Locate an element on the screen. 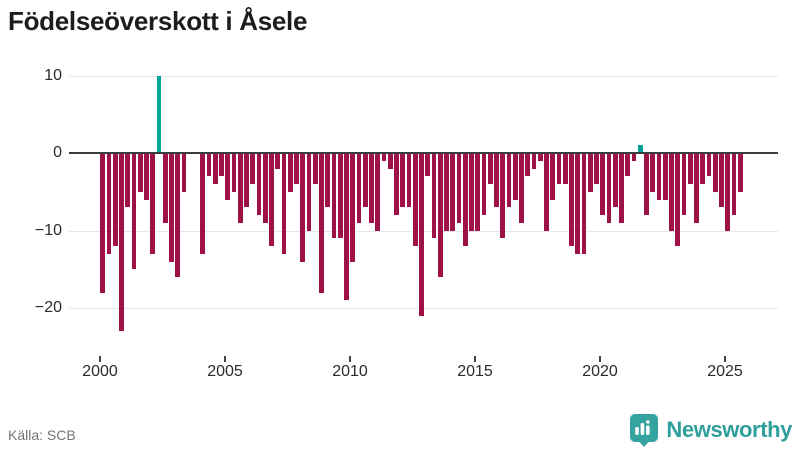  x-axis-zero-line is located at coordinates (423, 153).